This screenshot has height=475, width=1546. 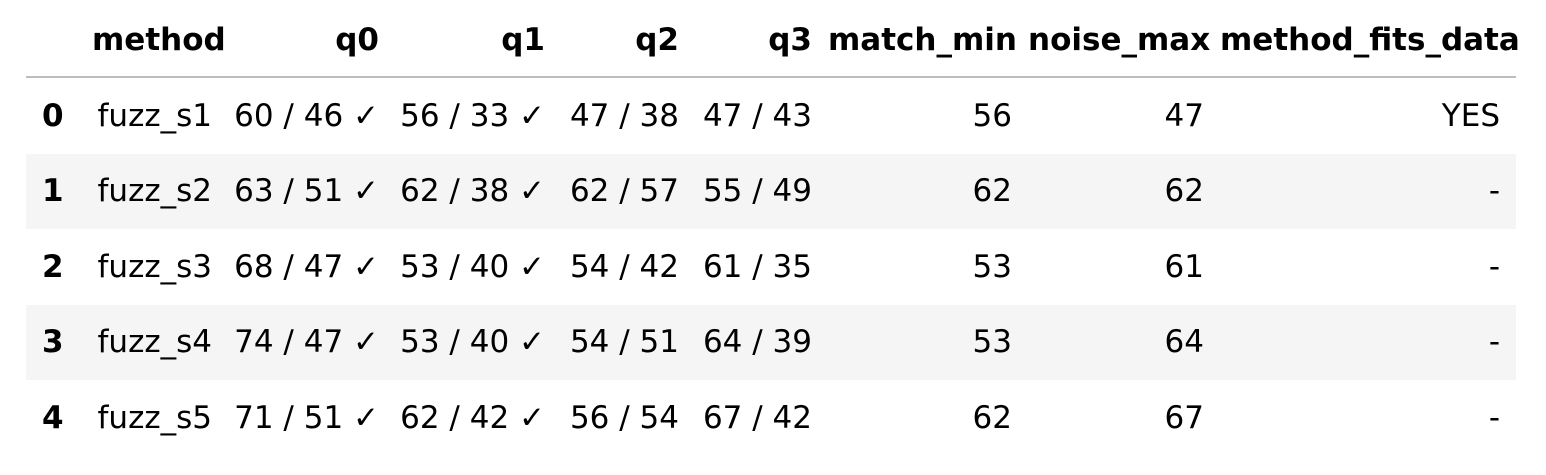 What do you see at coordinates (624, 342) in the screenshot?
I see `cell-q2: 54 / 51` at bounding box center [624, 342].